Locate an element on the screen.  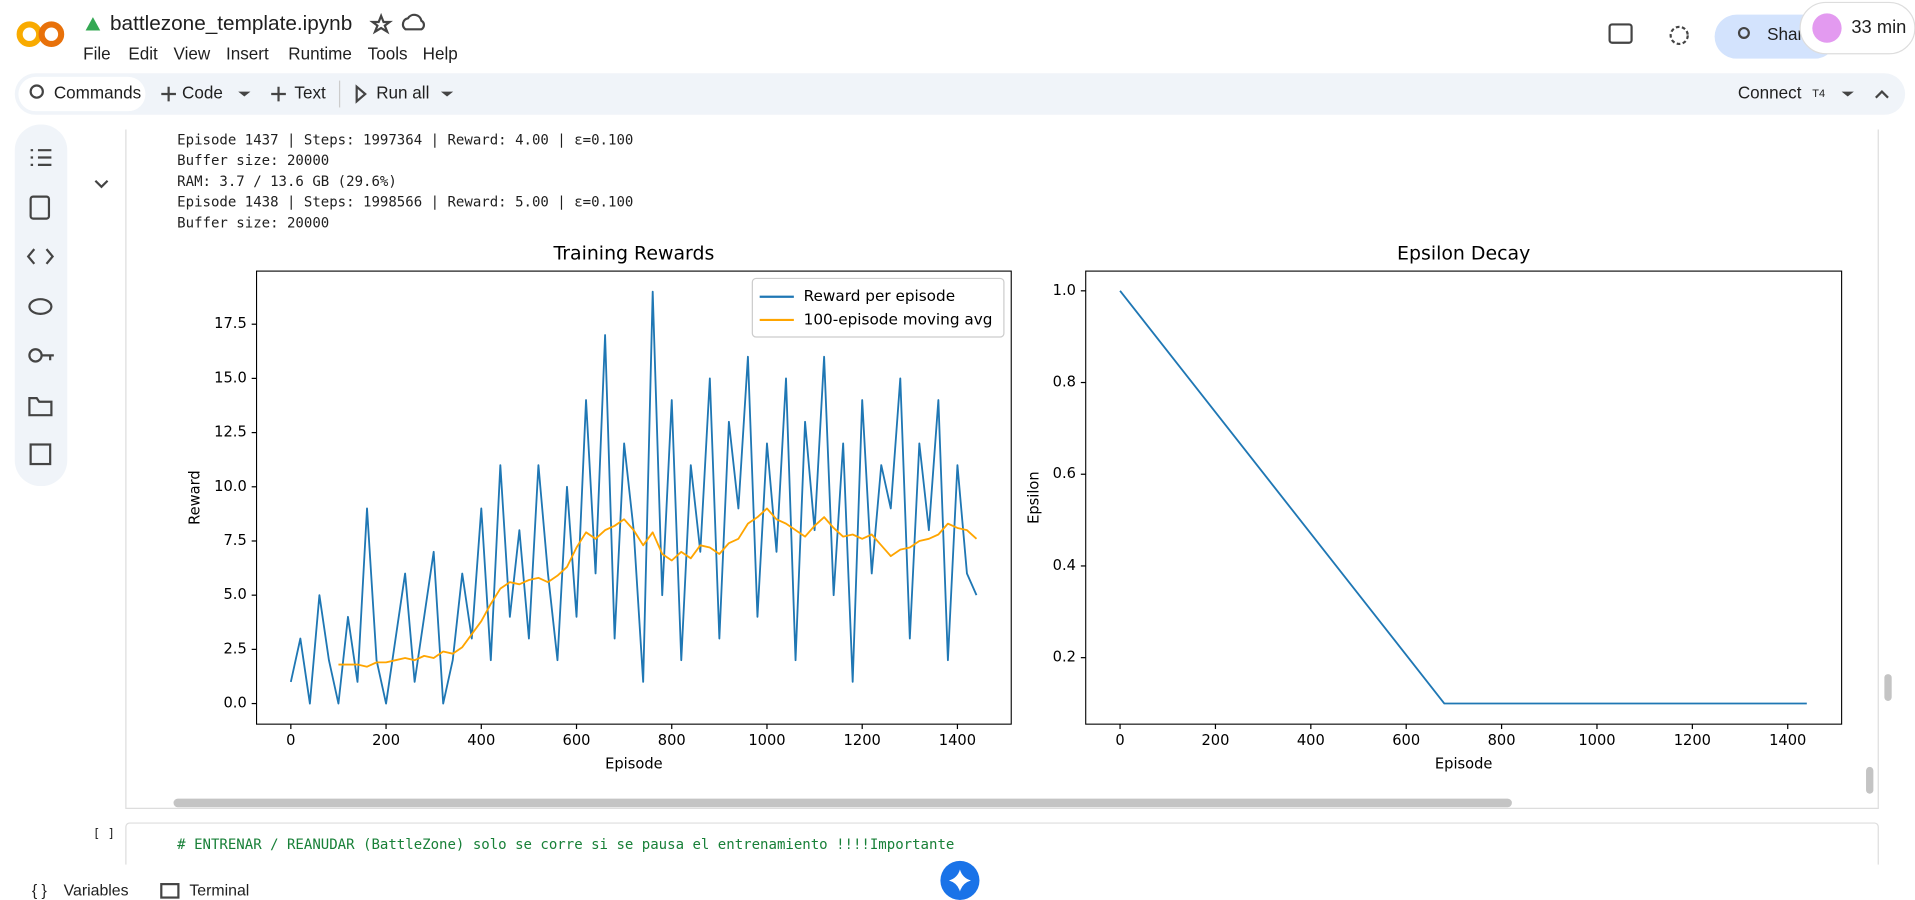
legend-box is located at coordinates (878, 307).